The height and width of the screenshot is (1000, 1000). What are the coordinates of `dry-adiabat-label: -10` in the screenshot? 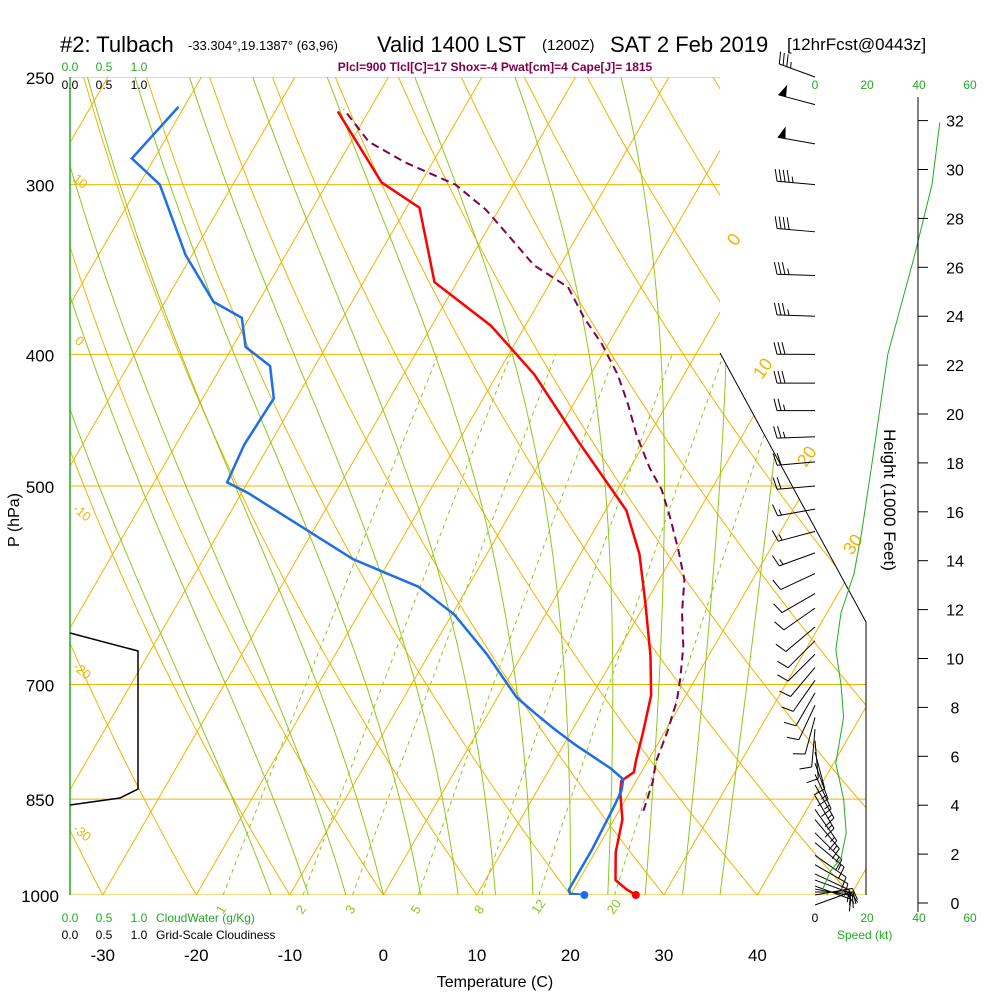 It's located at (82, 513).